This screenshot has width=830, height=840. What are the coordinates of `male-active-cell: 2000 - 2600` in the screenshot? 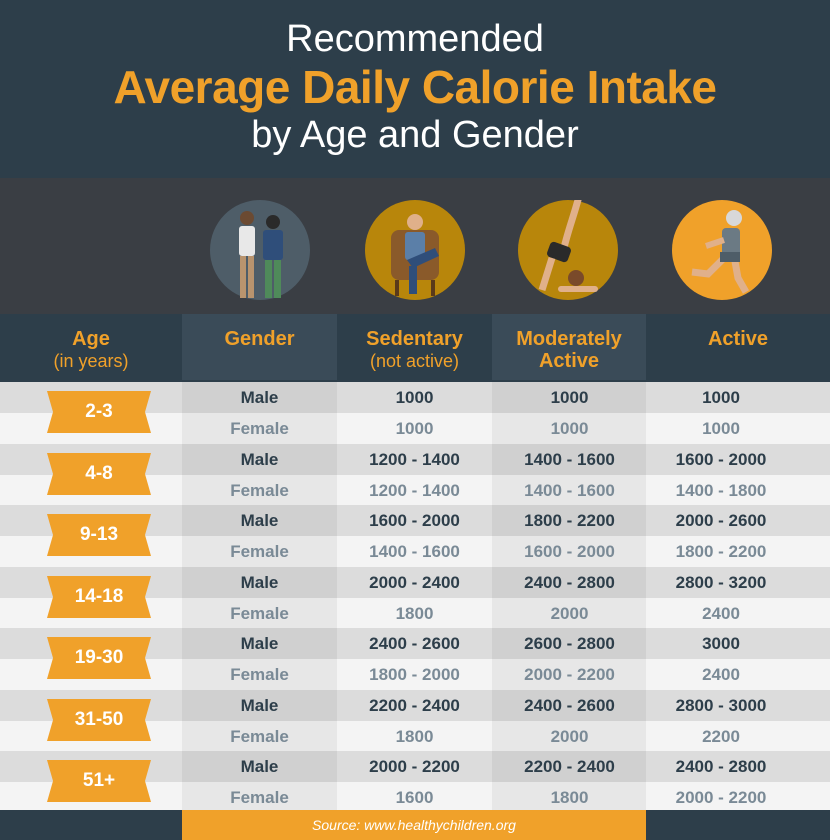 It's located at (721, 520).